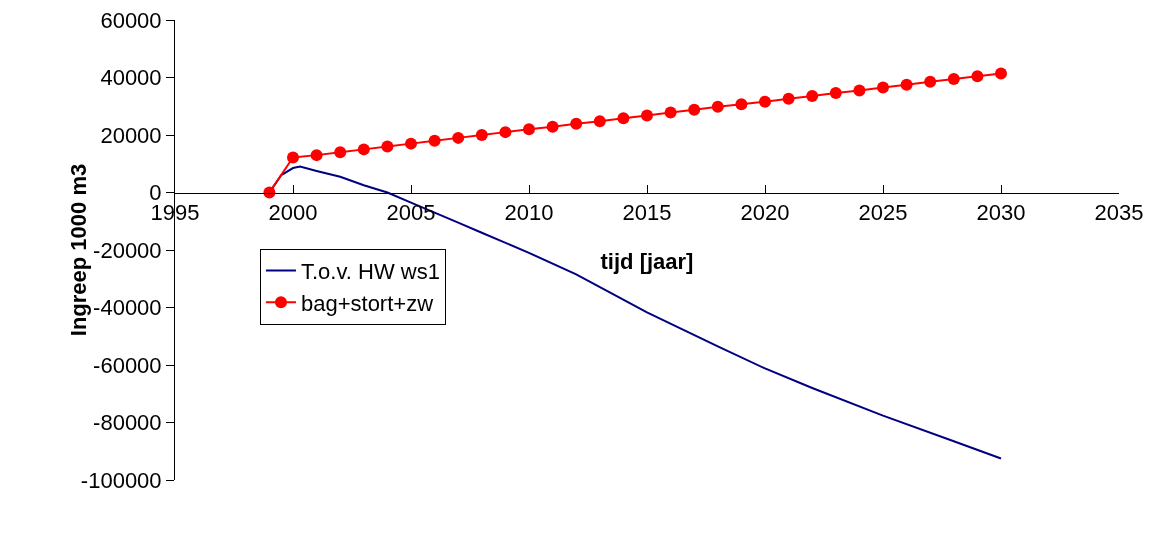  Describe the element at coordinates (1119, 212) in the screenshot. I see `x-tick-label: 2035` at that location.